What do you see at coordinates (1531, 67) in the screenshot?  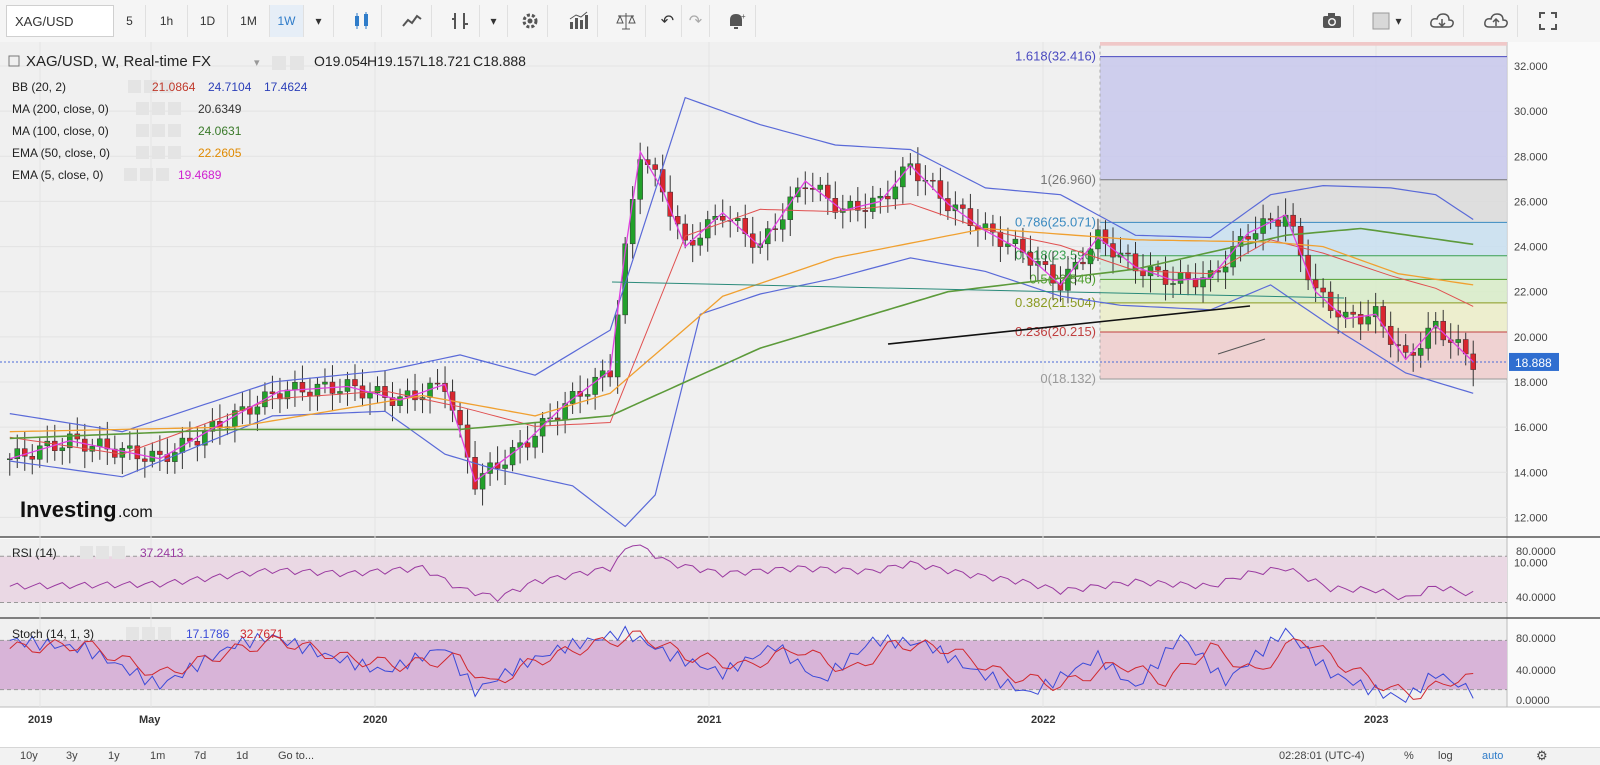 I see `price-tick-label: 32.000` at bounding box center [1531, 67].